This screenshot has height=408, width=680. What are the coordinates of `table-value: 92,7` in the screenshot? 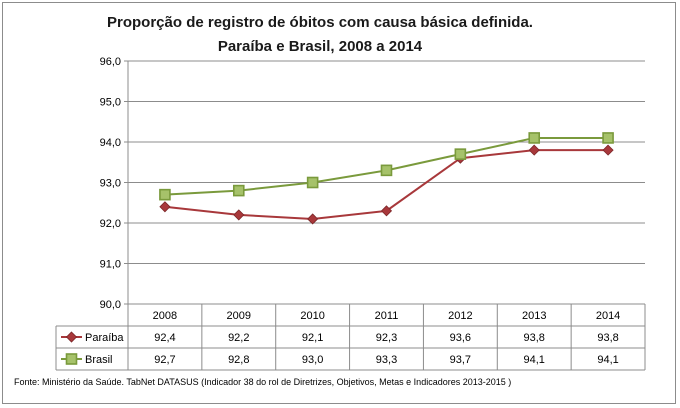 It's located at (164, 360).